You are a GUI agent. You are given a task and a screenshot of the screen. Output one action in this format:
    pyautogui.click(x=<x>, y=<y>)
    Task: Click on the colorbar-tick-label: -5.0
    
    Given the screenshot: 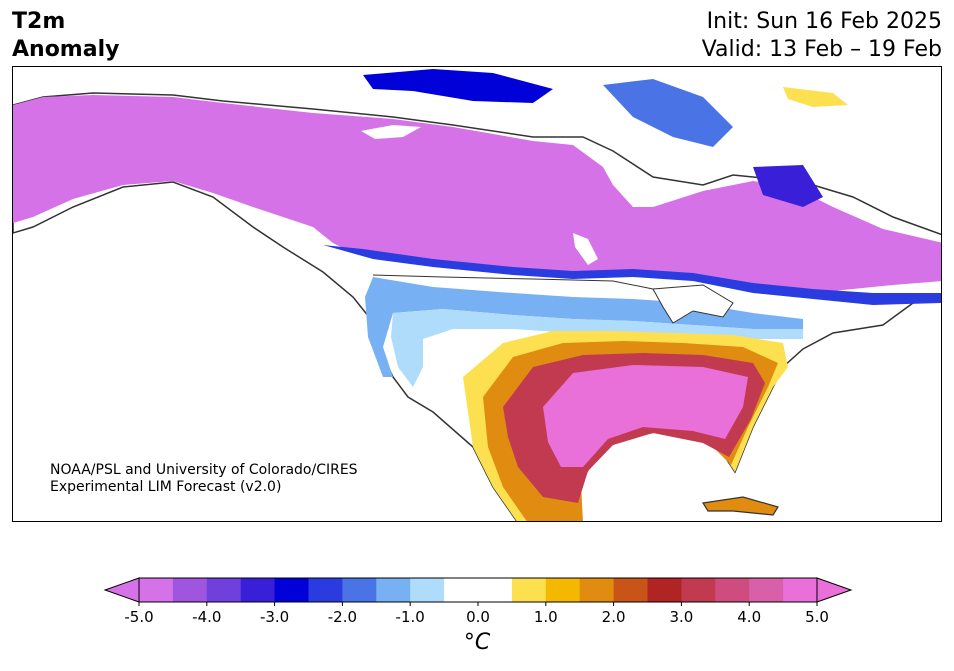 What is the action you would take?
    pyautogui.click(x=138, y=617)
    